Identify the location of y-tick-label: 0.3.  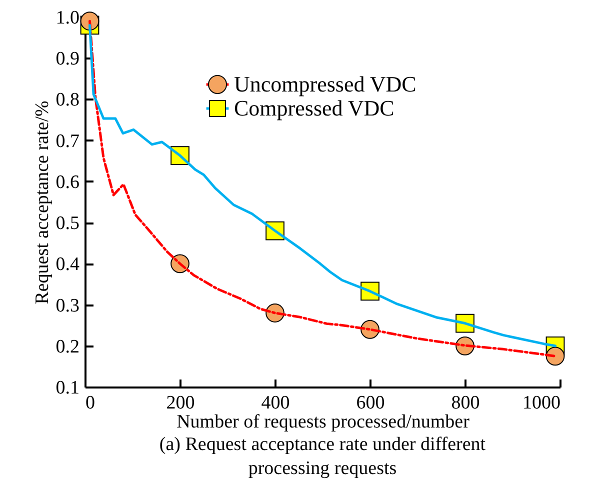
(68, 305).